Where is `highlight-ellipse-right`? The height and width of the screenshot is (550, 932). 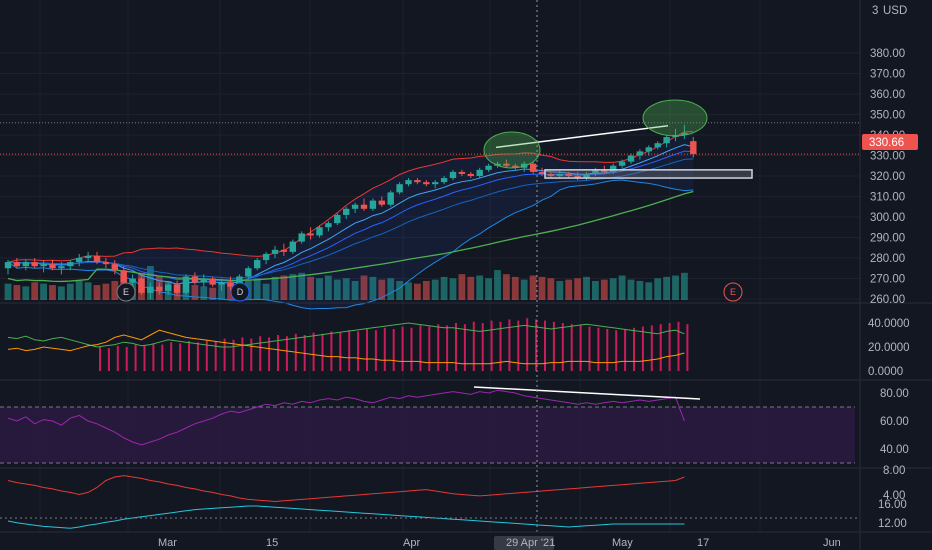
highlight-ellipse-right is located at coordinates (675, 118).